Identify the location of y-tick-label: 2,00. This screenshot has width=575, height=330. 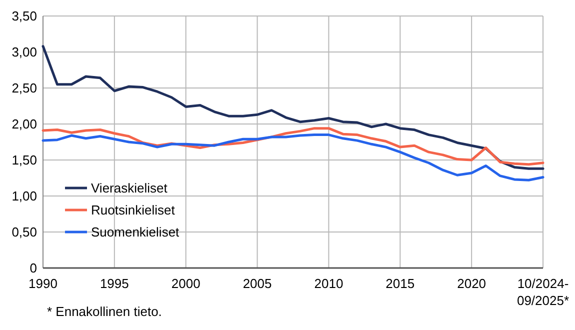
(24, 124).